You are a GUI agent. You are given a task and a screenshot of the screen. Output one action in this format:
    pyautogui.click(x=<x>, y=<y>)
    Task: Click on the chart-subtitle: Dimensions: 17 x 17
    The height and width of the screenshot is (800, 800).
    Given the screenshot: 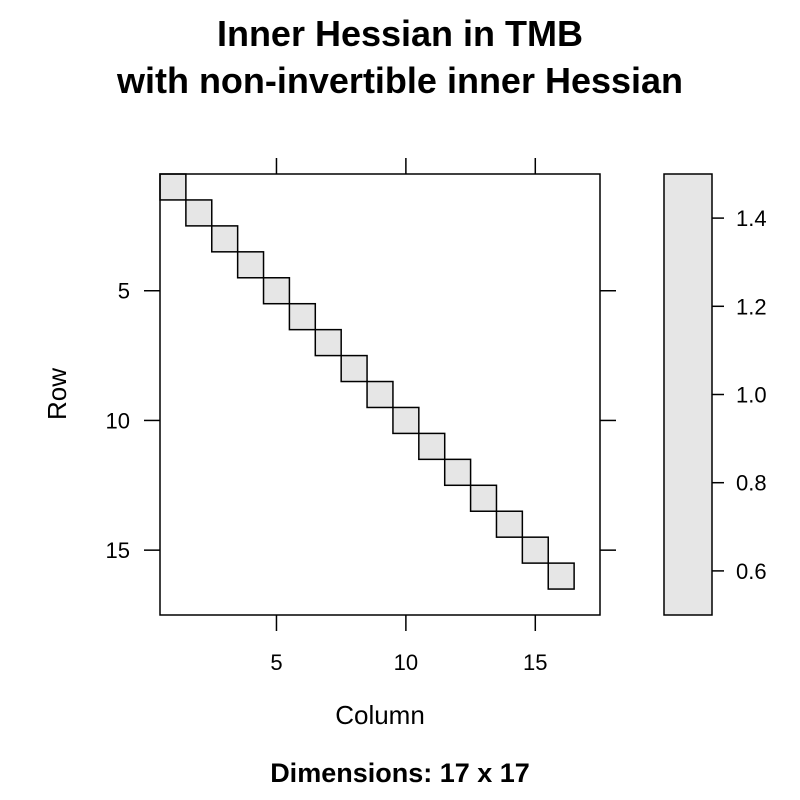 What is the action you would take?
    pyautogui.click(x=400, y=773)
    